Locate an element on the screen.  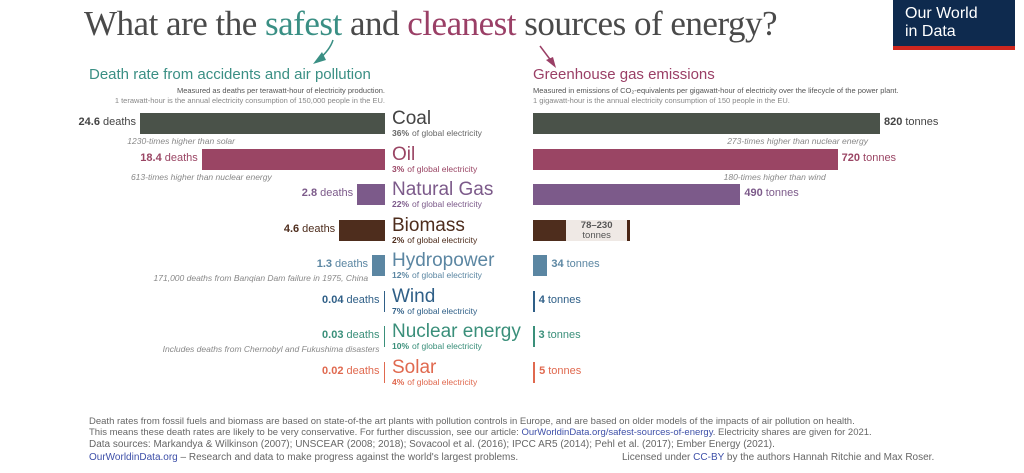
emission-value: 490 is located at coordinates (753, 193).